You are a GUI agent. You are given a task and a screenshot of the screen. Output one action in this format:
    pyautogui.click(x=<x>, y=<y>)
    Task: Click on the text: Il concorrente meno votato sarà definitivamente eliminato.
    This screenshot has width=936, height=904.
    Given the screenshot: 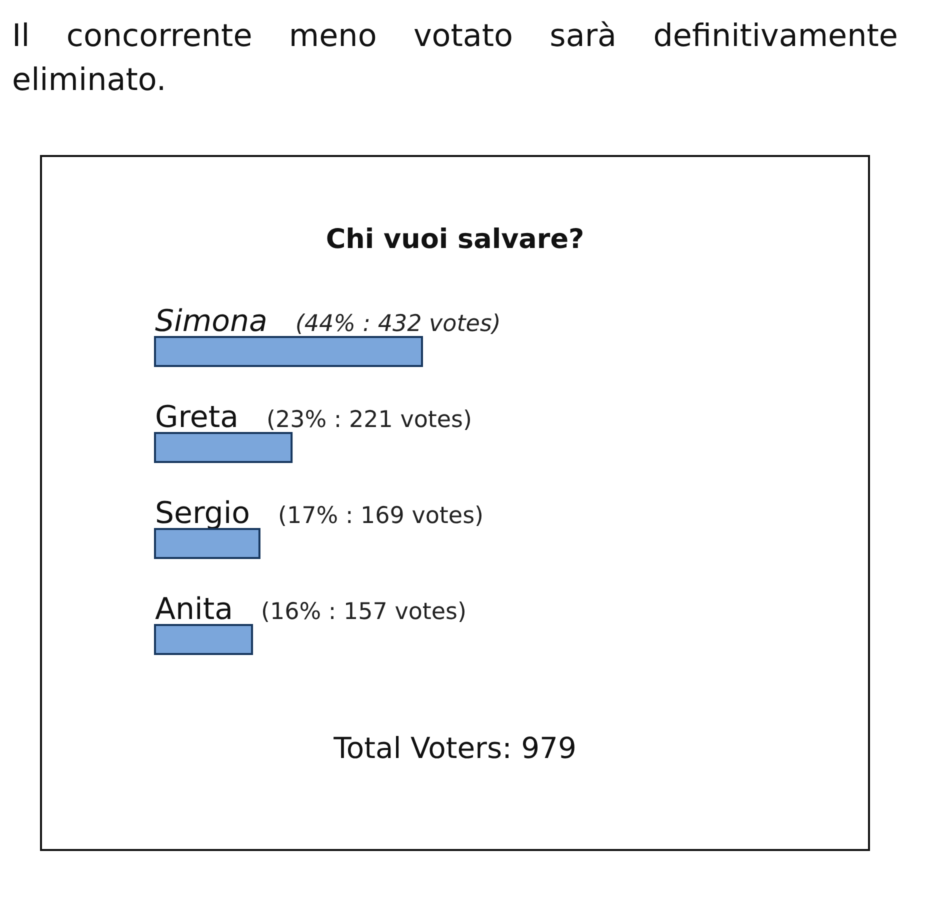 What is the action you would take?
    pyautogui.click(x=454, y=58)
    